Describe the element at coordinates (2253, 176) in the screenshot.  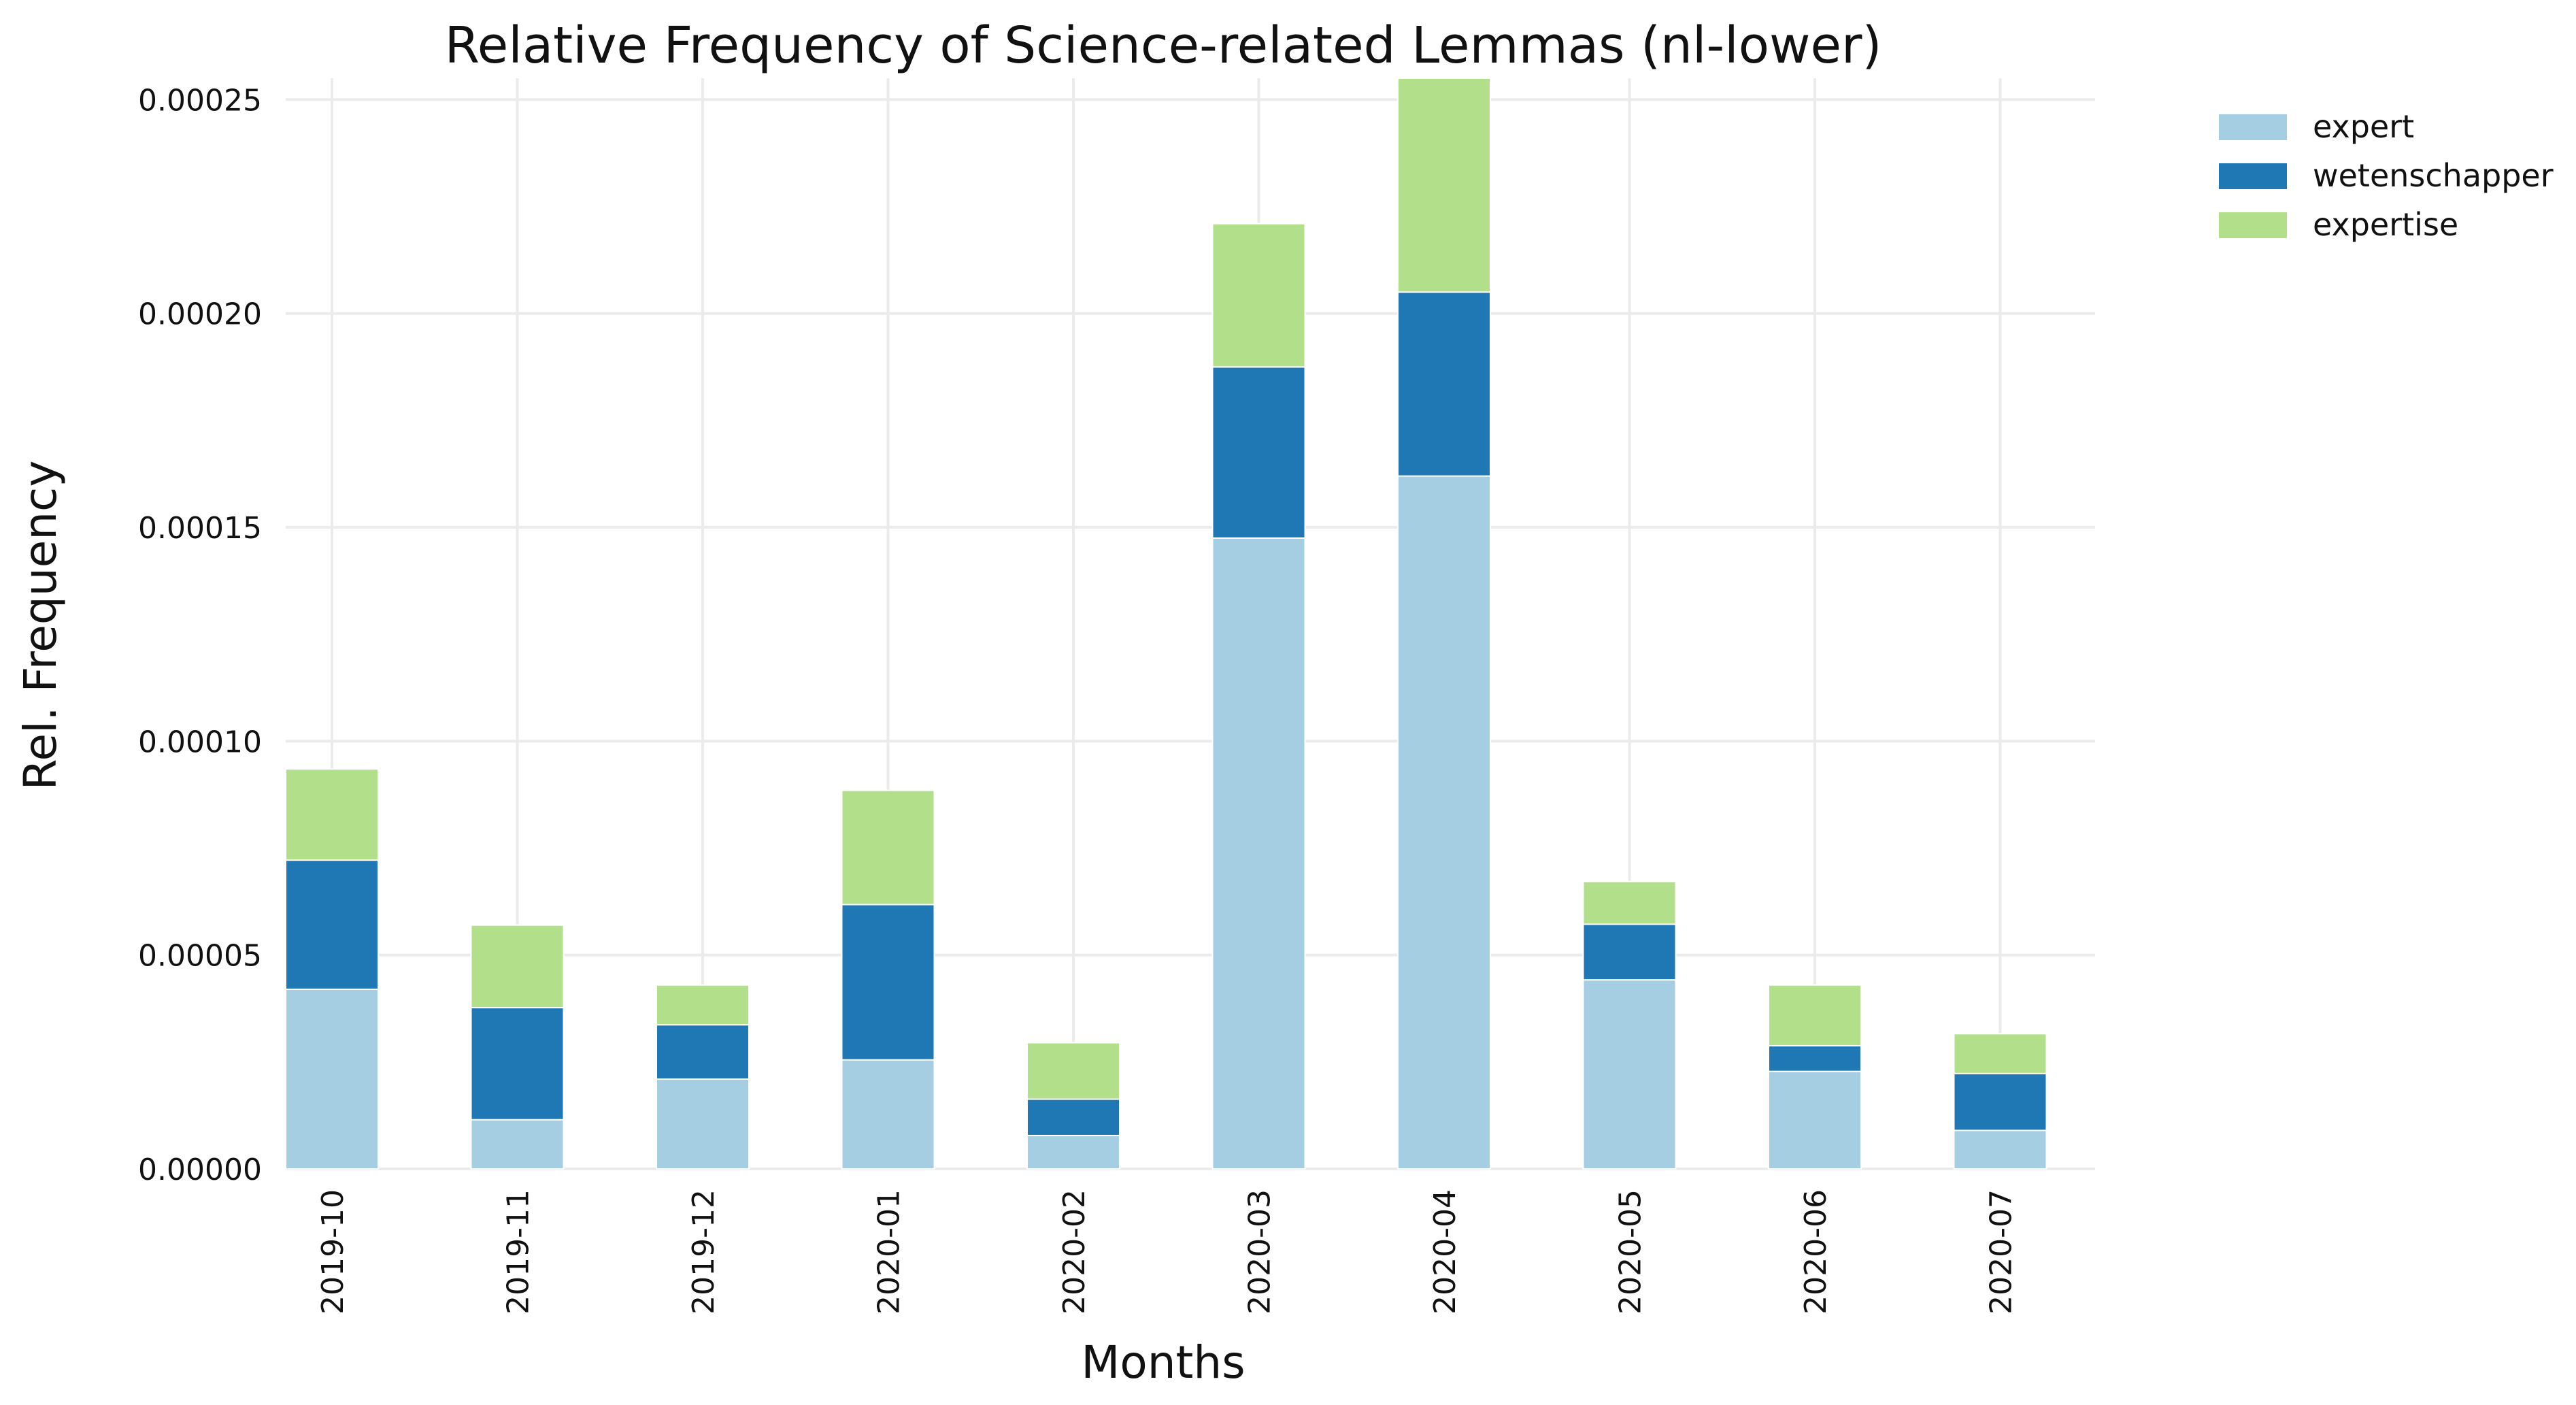
I see `legend-swatch-wetenschapper` at that location.